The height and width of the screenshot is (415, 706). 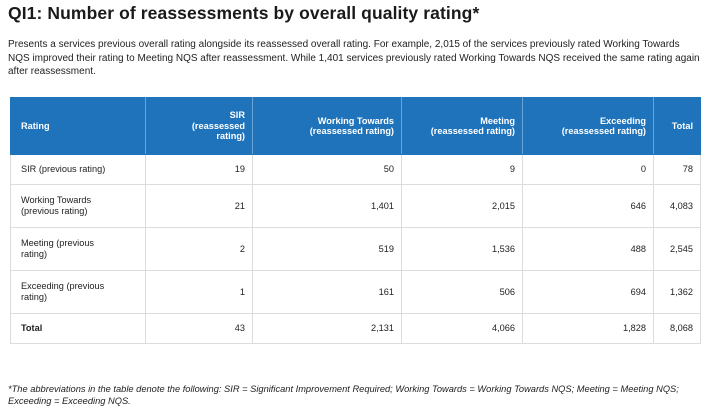 I want to click on row-label-text: SIR (previous rating), so click(x=63, y=169).